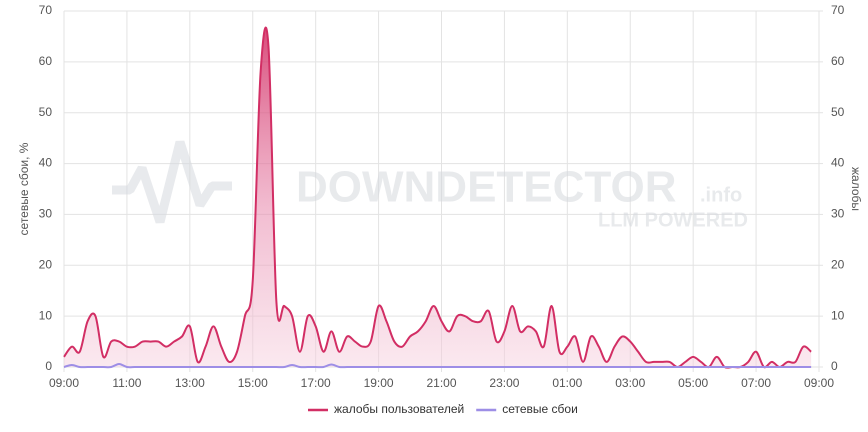 This screenshot has height=432, width=868. What do you see at coordinates (567, 383) in the screenshot?
I see `x-tick-label: 01:00` at bounding box center [567, 383].